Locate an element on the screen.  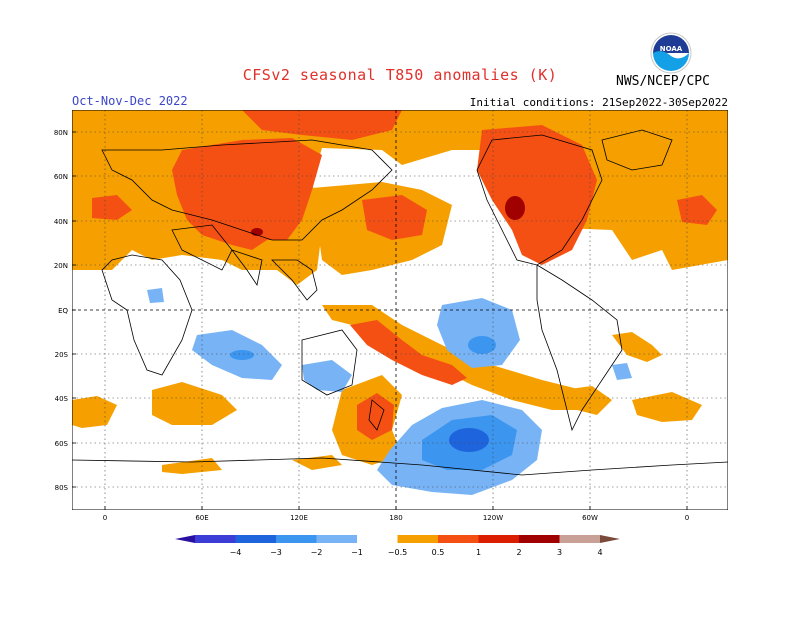
colorbar-tick-label: 2 is located at coordinates (518, 552).